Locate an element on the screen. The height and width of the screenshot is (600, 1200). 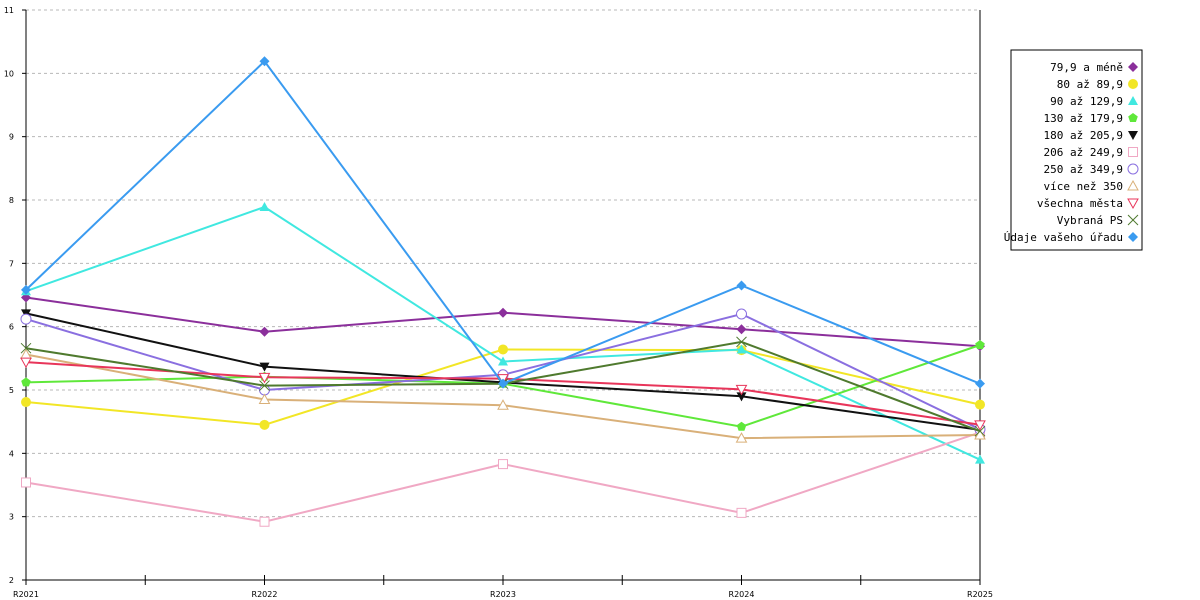
y-tick-label: 11 is located at coordinates (9, 10).